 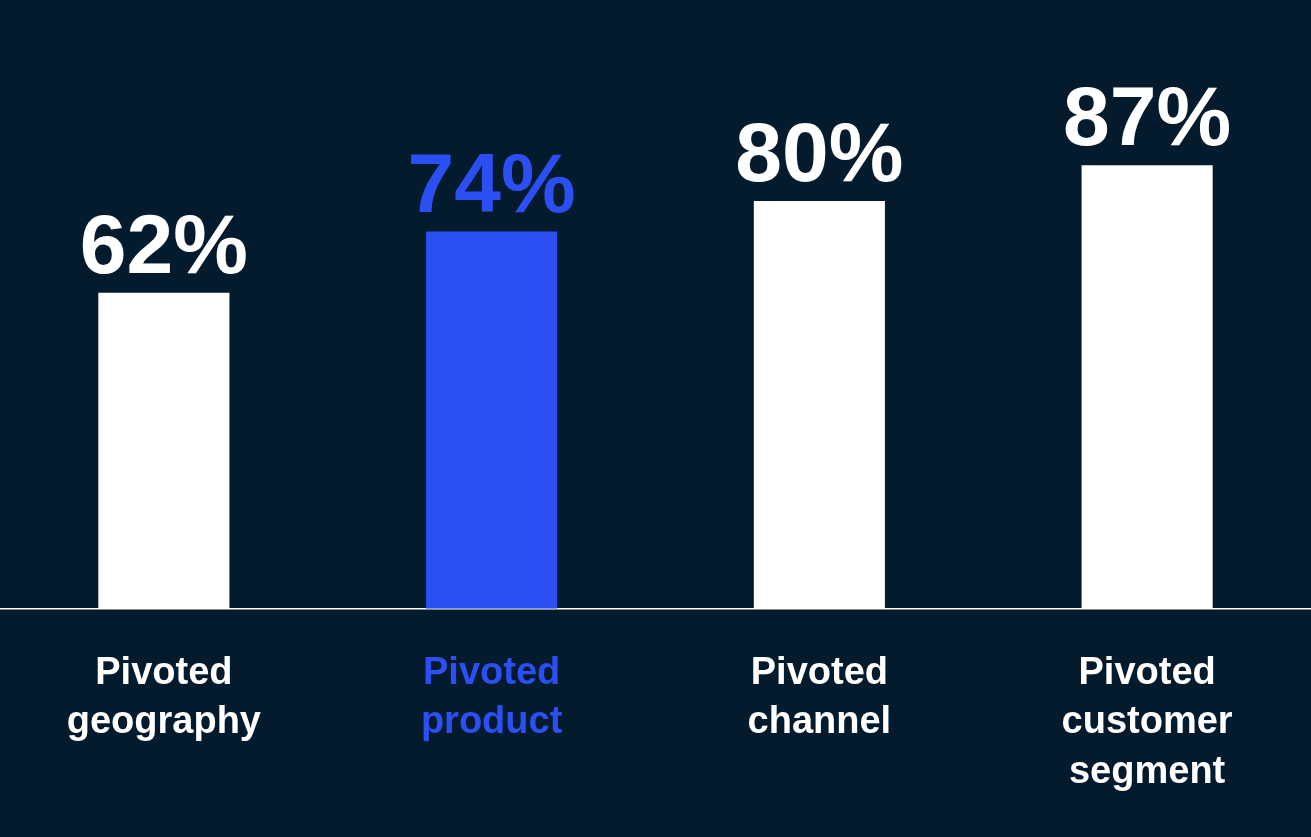 I want to click on data-label: 74%, so click(x=491, y=182).